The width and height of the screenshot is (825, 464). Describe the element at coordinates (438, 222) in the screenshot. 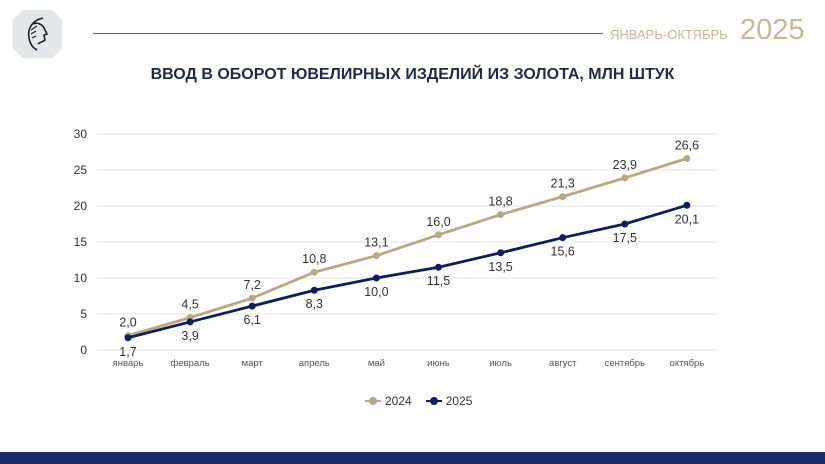

I see `data-label: 16,0` at that location.